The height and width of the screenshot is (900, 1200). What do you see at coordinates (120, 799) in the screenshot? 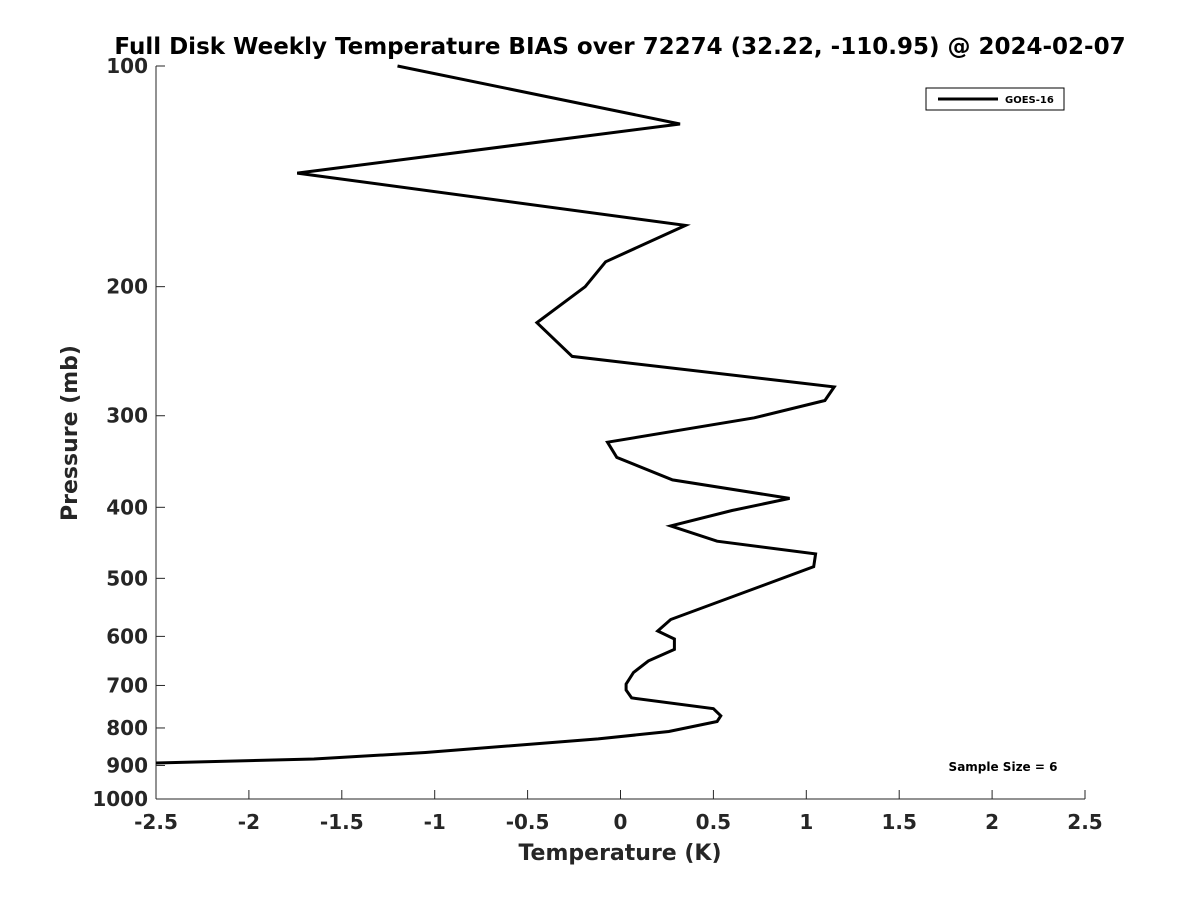
I see `y-tick-label: 1000` at bounding box center [120, 799].